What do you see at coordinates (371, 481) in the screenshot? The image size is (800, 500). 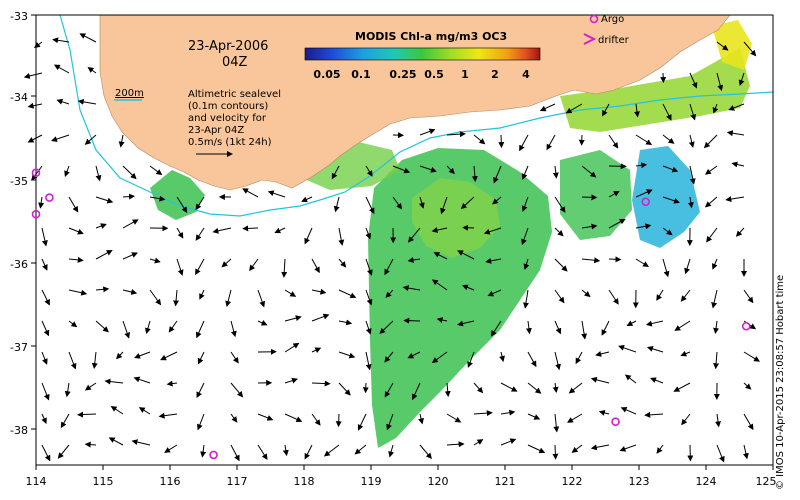 I see `x-tick-label: 119` at bounding box center [371, 481].